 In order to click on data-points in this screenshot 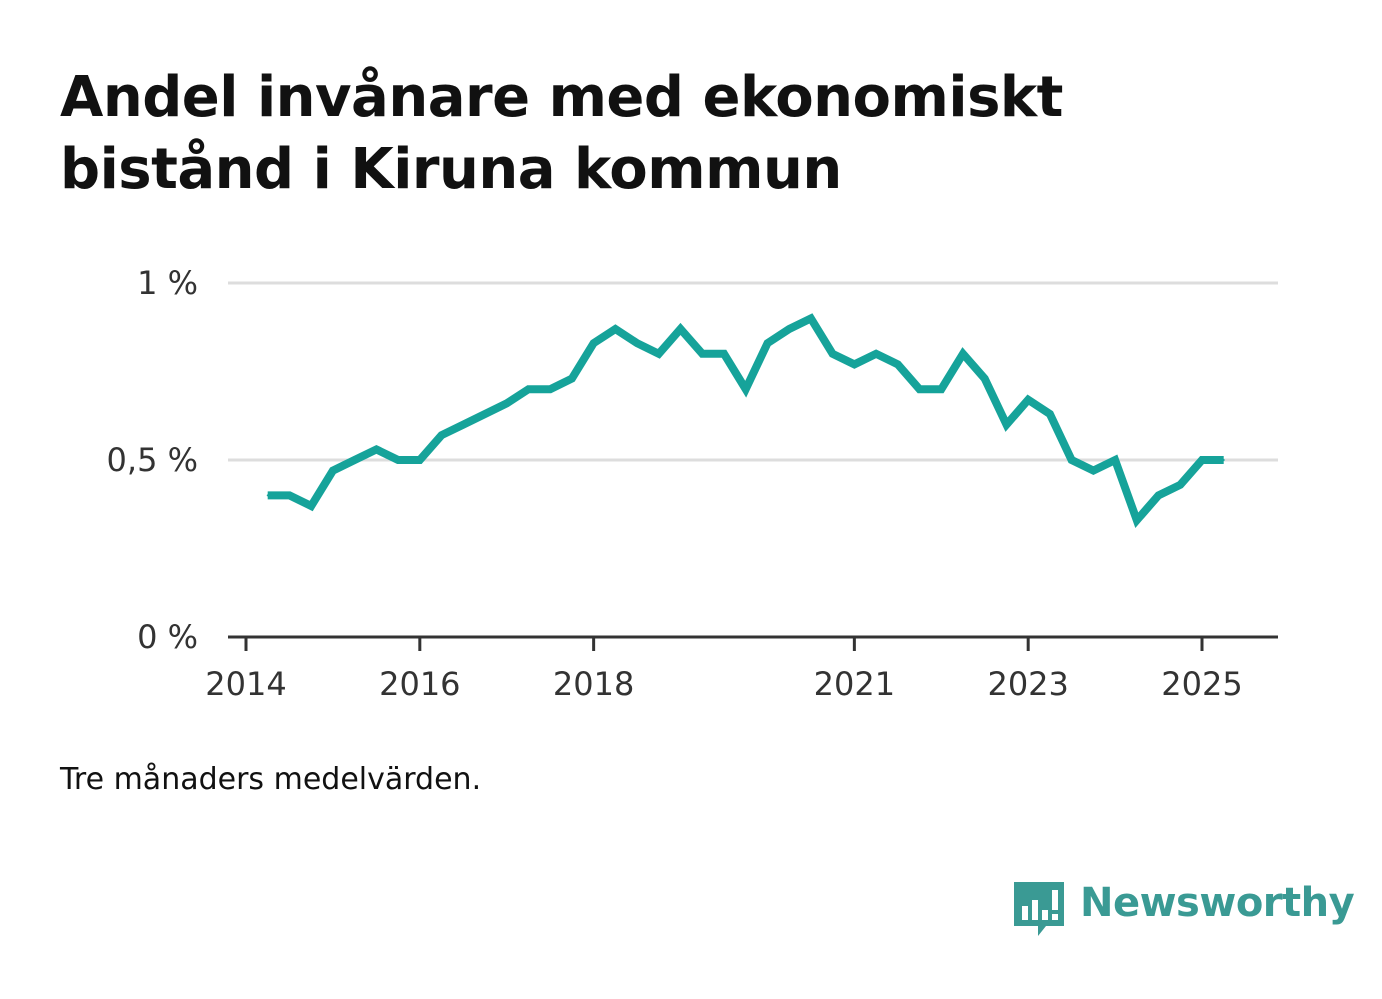, I will do `click(745, 419)`.